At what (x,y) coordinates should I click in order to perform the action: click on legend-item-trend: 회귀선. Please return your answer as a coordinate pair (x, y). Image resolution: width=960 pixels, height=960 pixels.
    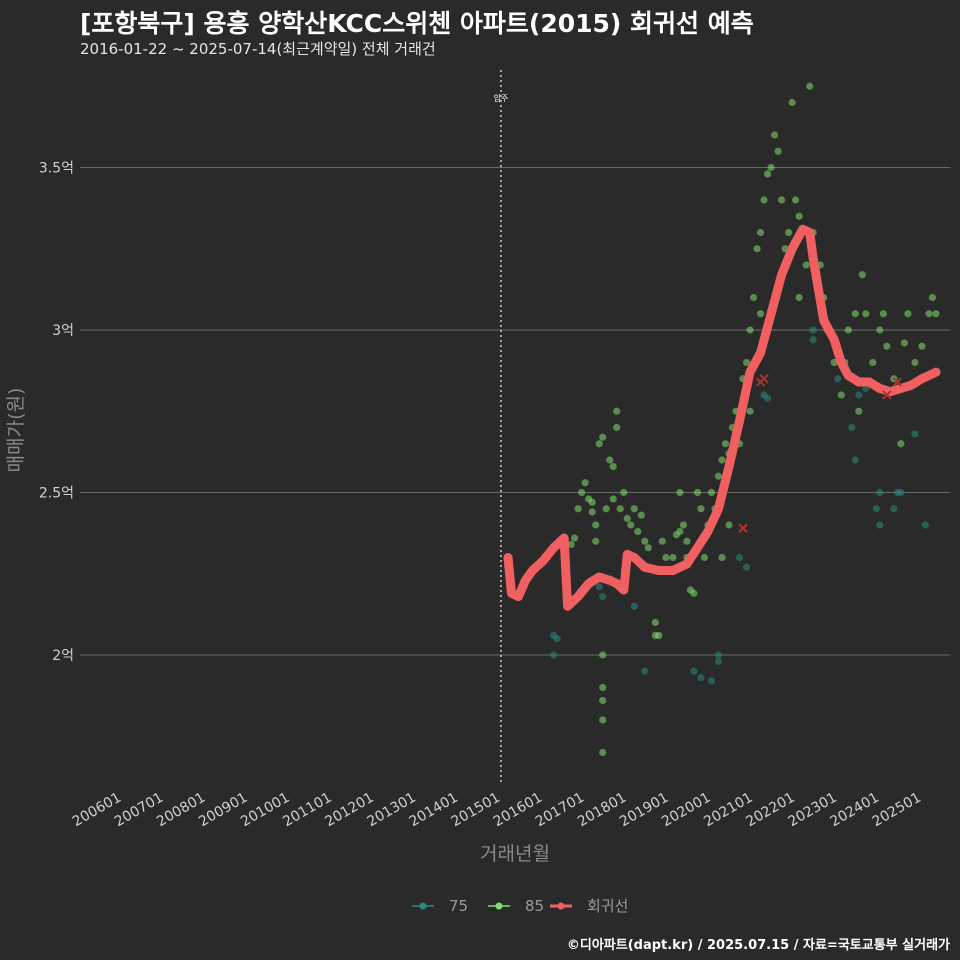
    Looking at the image, I should click on (589, 906).